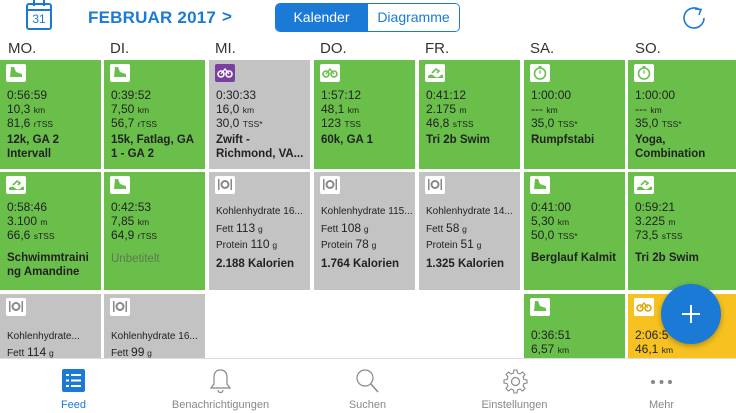  I want to click on workout-score: 35,0, so click(543, 123).